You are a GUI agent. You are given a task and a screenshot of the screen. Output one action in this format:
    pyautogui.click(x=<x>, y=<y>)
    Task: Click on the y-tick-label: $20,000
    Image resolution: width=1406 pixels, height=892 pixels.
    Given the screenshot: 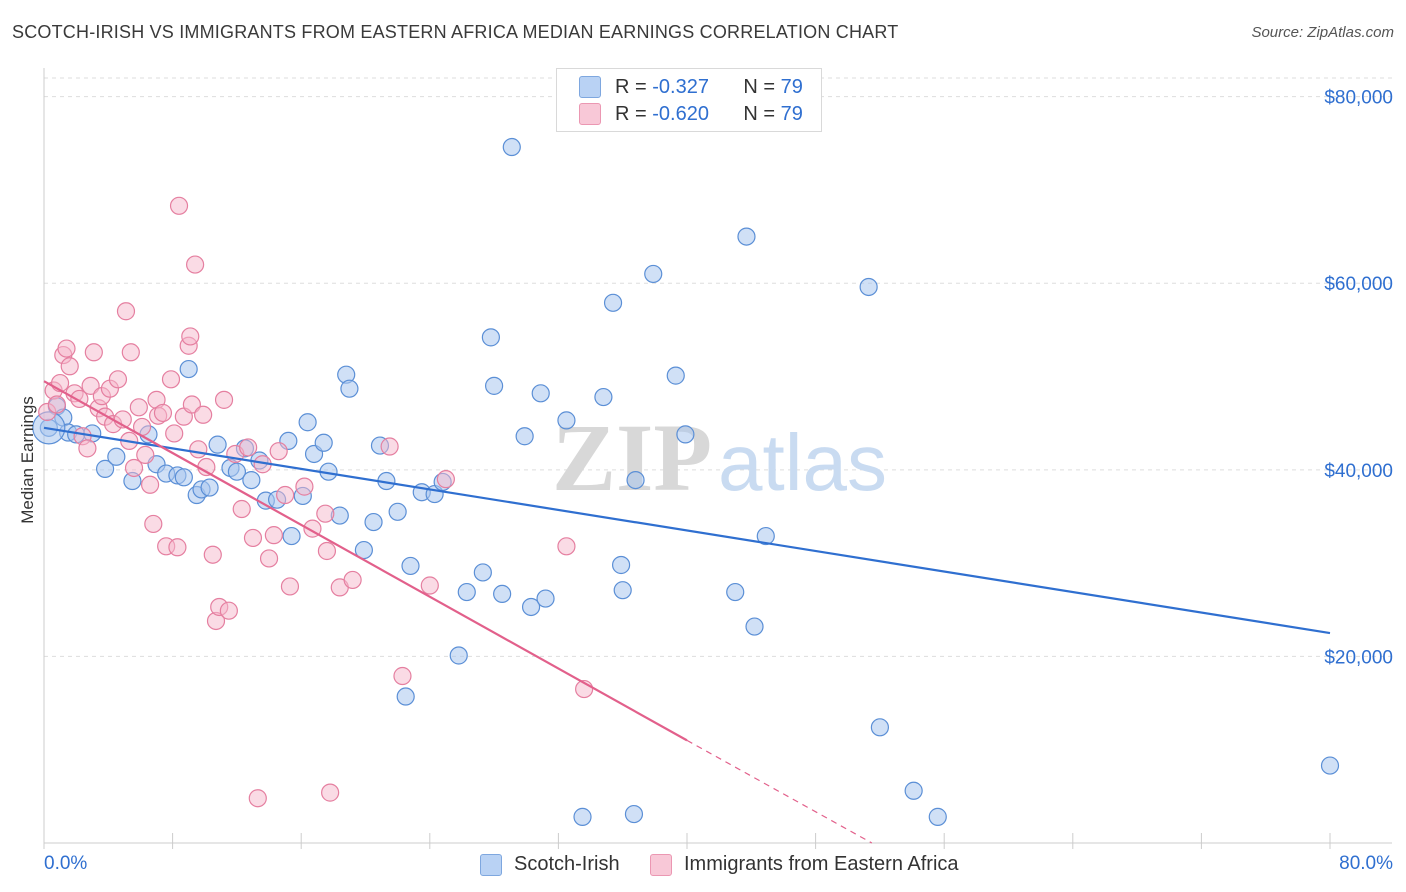 What is the action you would take?
    pyautogui.click(x=1358, y=657)
    